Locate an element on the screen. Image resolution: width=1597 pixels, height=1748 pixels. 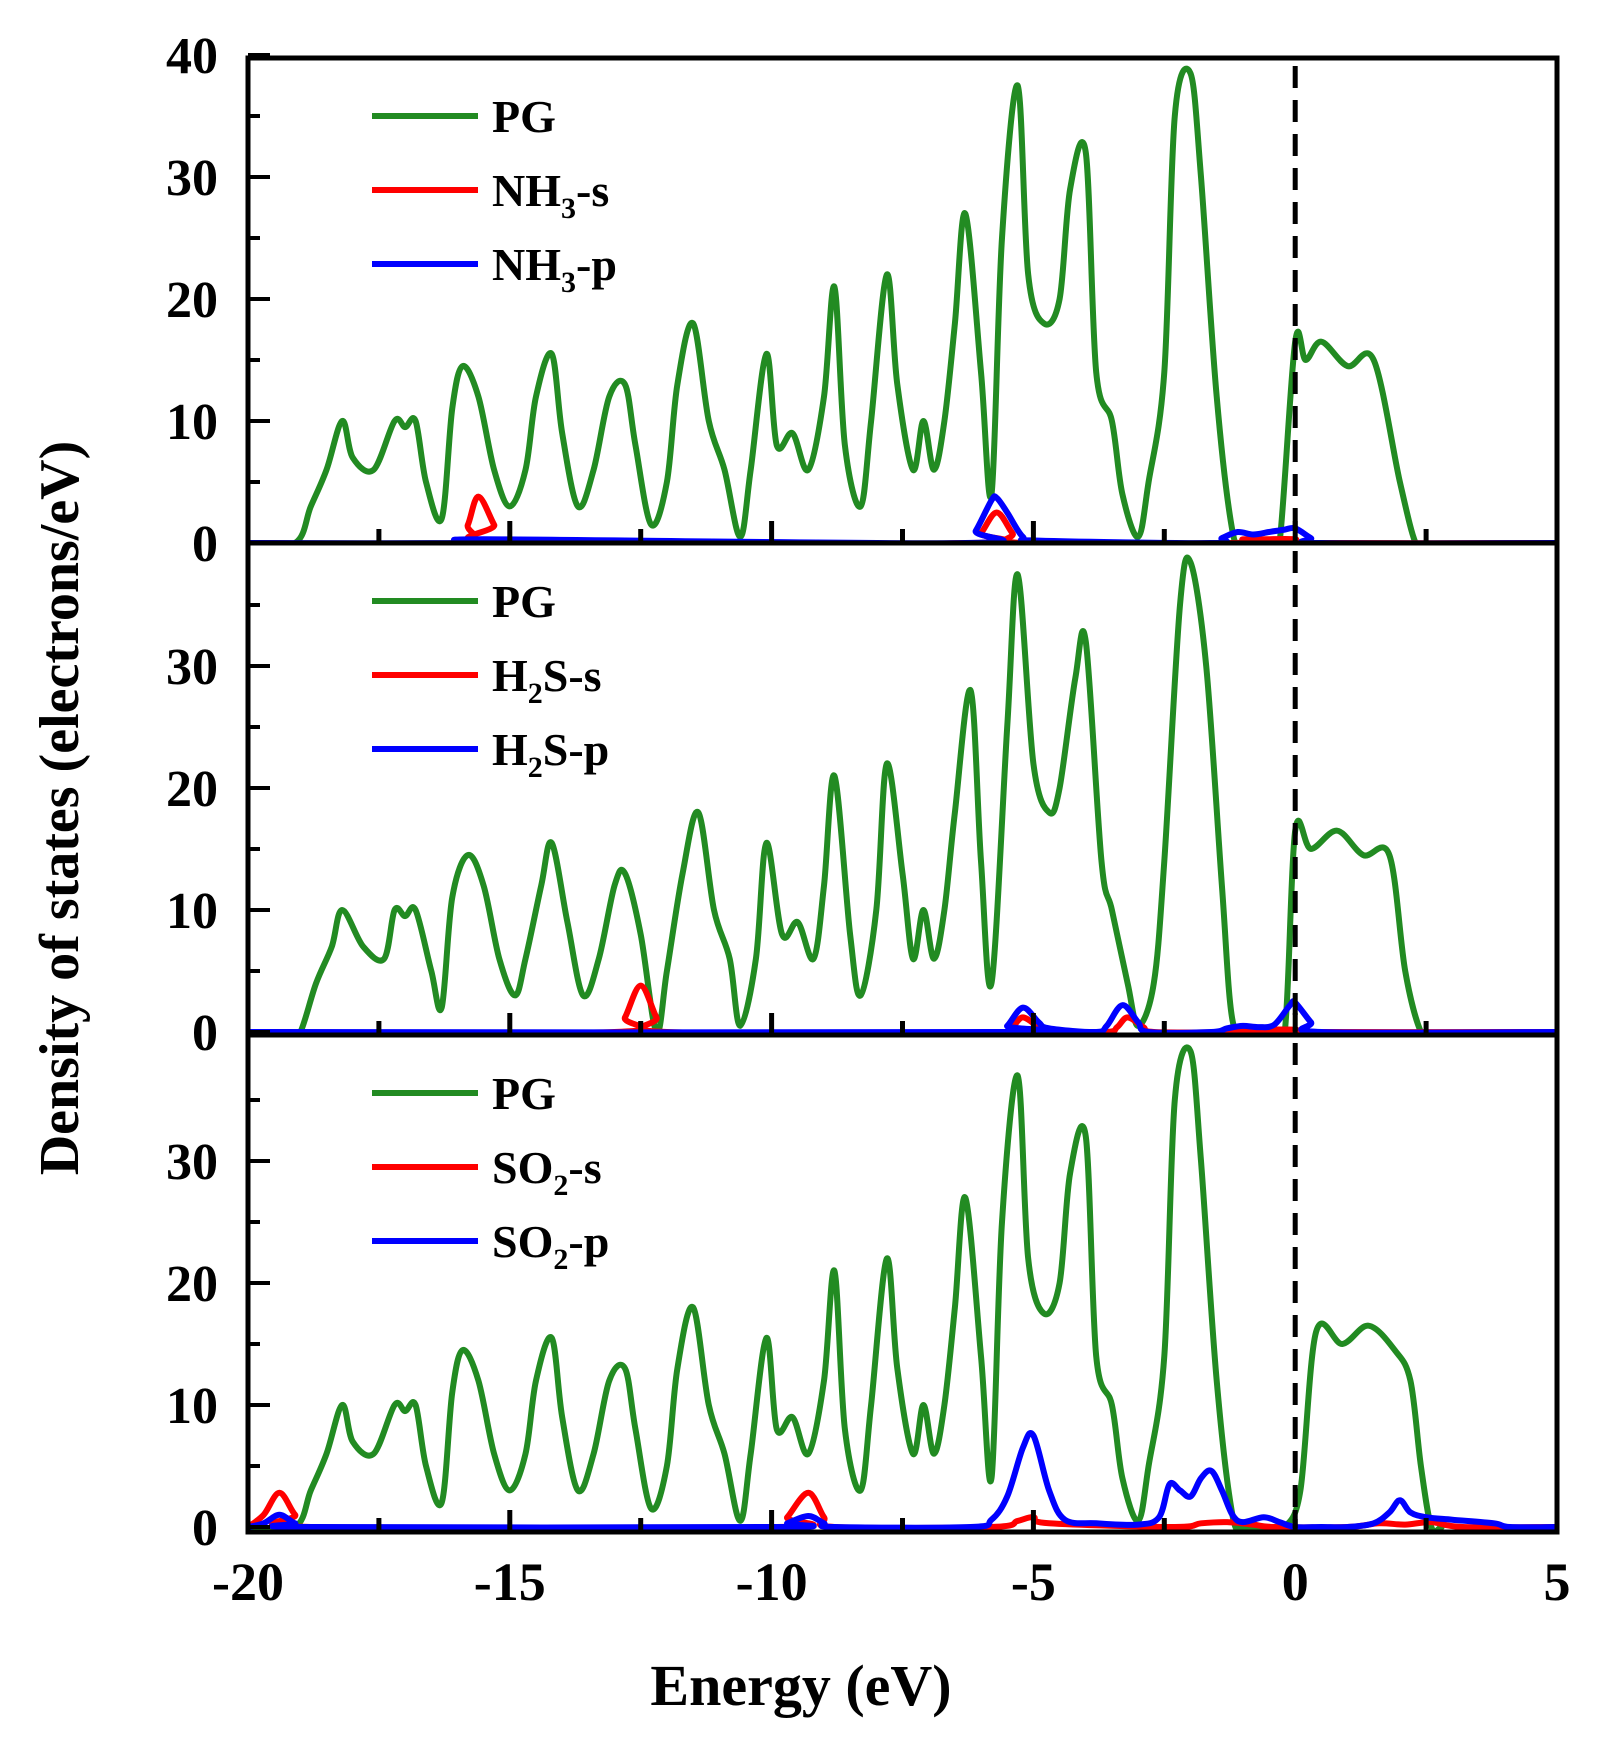
y-axis-label: Density of states (electrons/eV) is located at coordinates (60, 808).